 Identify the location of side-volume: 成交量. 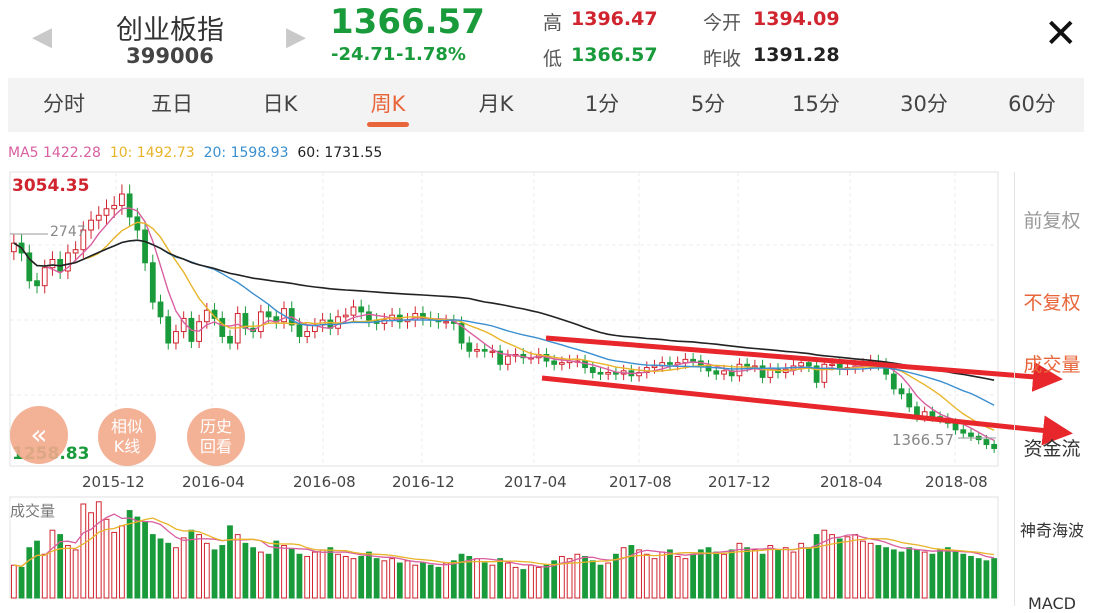
(1052, 365).